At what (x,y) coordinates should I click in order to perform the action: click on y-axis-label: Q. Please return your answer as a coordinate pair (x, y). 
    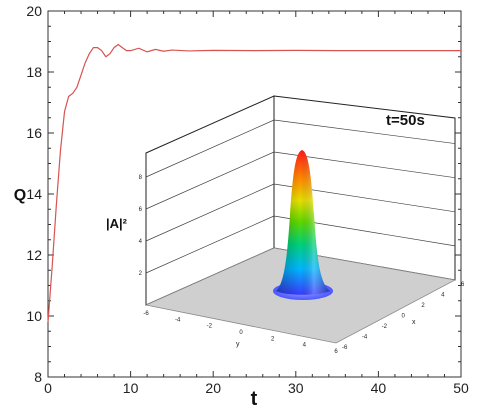
    Looking at the image, I should click on (20, 195).